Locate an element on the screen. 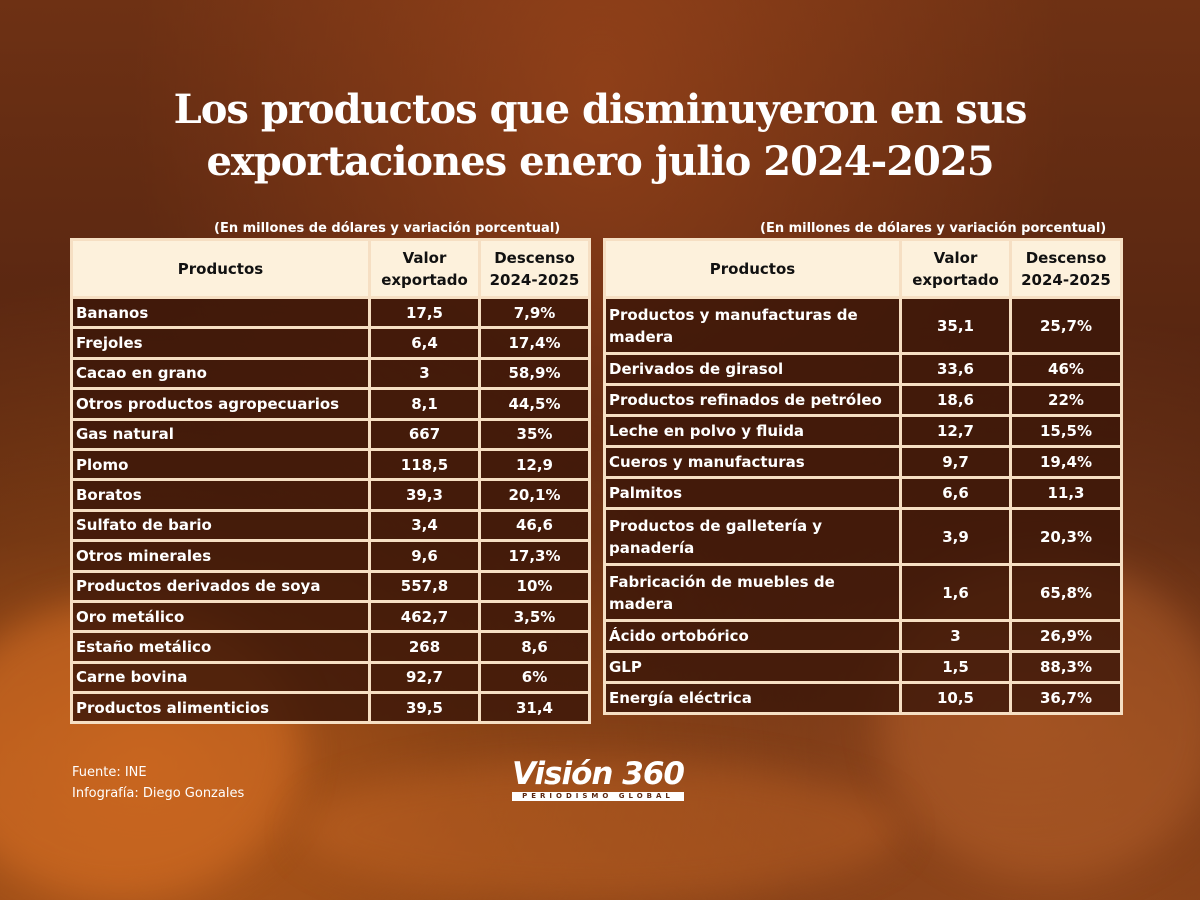 This screenshot has width=1200, height=900. export-value-cell: 39,5 is located at coordinates (424, 708).